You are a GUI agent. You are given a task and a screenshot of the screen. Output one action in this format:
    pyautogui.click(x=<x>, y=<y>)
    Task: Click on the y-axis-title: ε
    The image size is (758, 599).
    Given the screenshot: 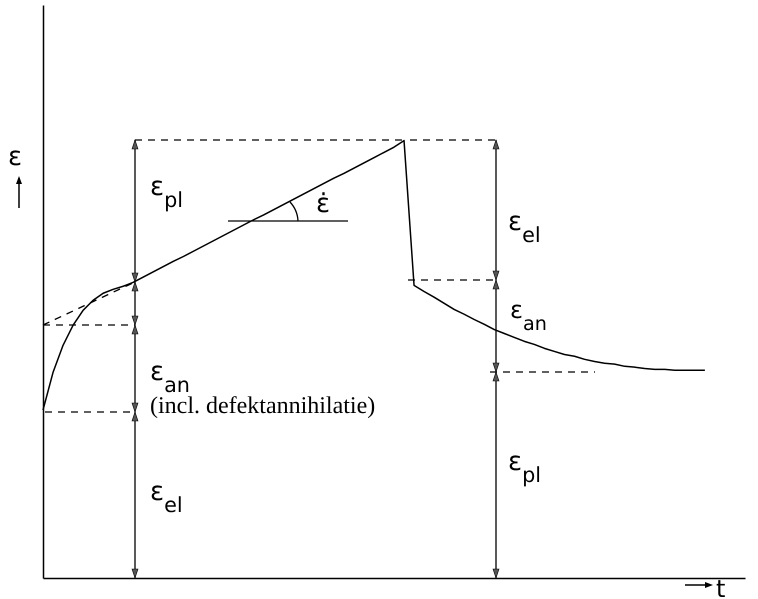 What is the action you would take?
    pyautogui.click(x=15, y=157)
    